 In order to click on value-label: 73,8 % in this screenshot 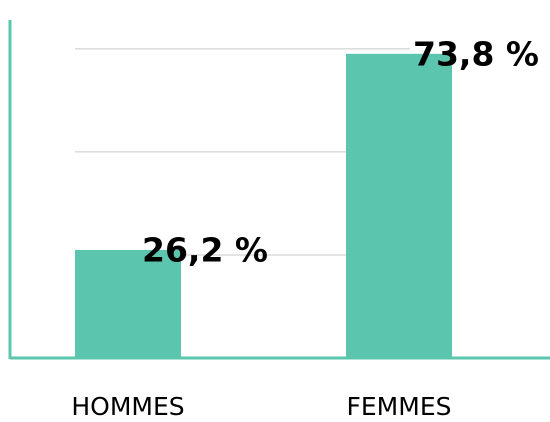, I will do `click(476, 53)`.